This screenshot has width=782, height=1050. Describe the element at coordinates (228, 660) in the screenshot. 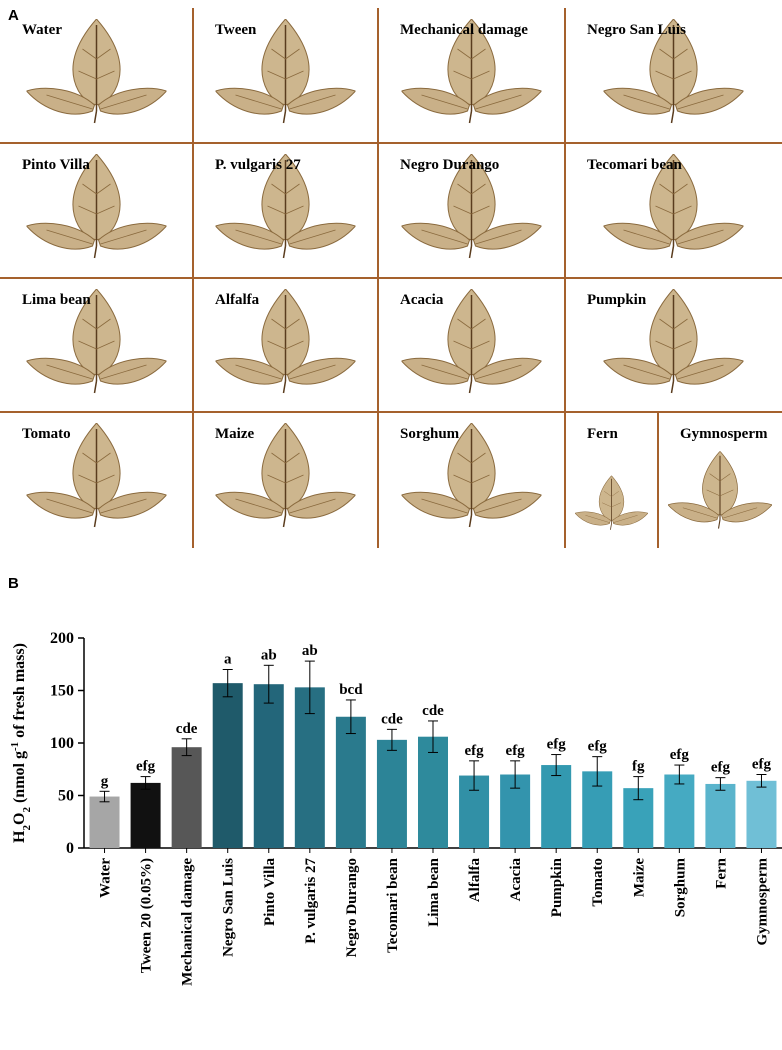

I see `significance-label: a` at that location.